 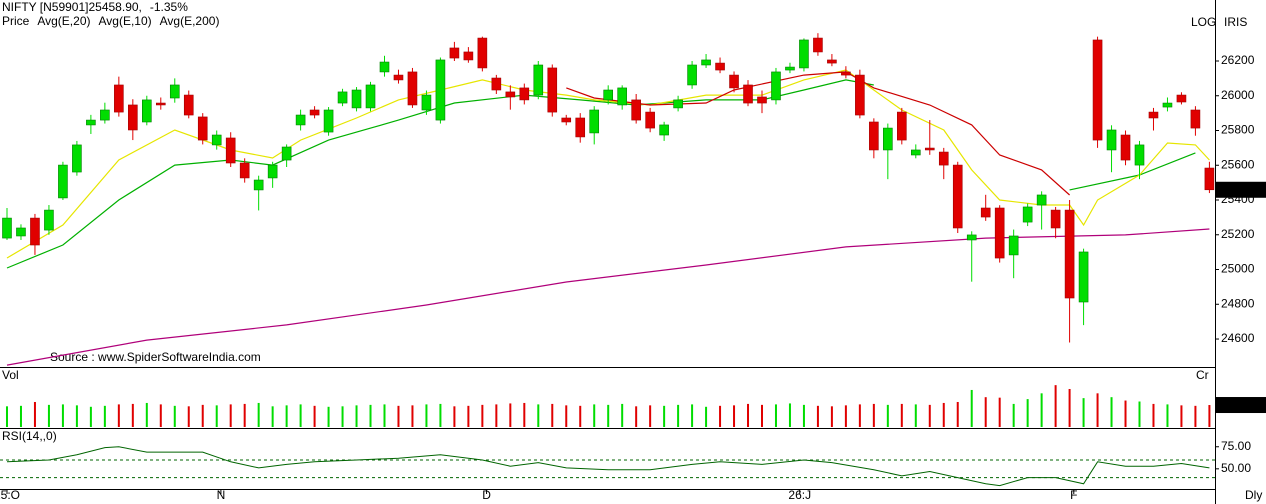 What do you see at coordinates (1202, 375) in the screenshot?
I see `unit-label: Cr` at bounding box center [1202, 375].